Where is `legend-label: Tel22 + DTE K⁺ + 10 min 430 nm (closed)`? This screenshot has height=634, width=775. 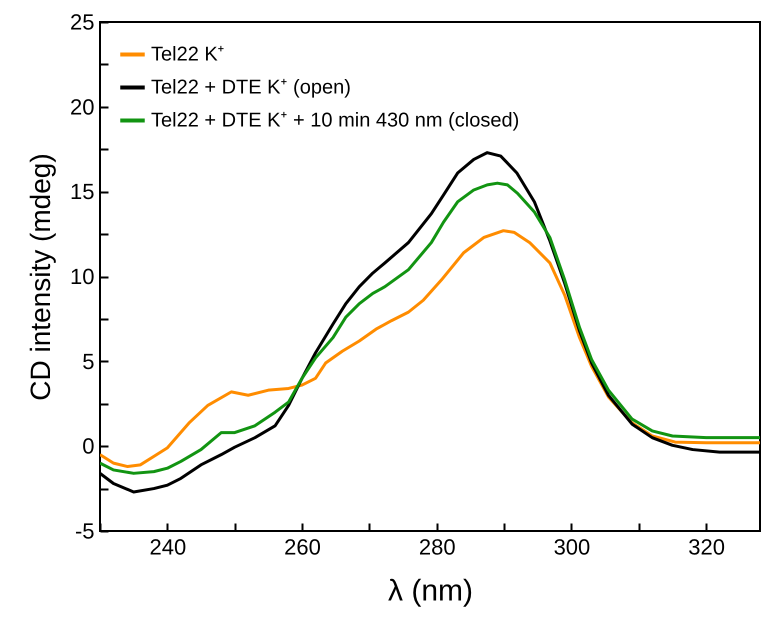 legend-label: Tel22 + DTE K⁺ + 10 min 430 nm (closed) is located at coordinates (335, 121).